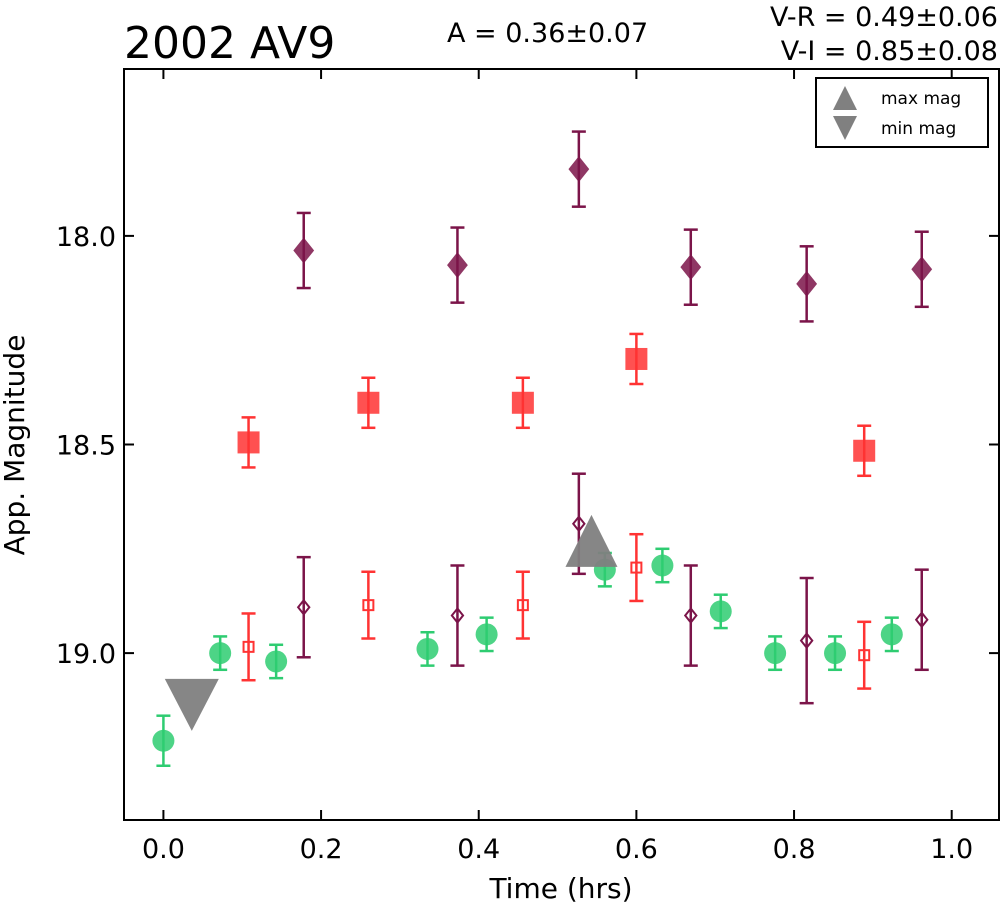 The image size is (1001, 904). What do you see at coordinates (321, 849) in the screenshot?
I see `x-tick-label: 0.2` at bounding box center [321, 849].